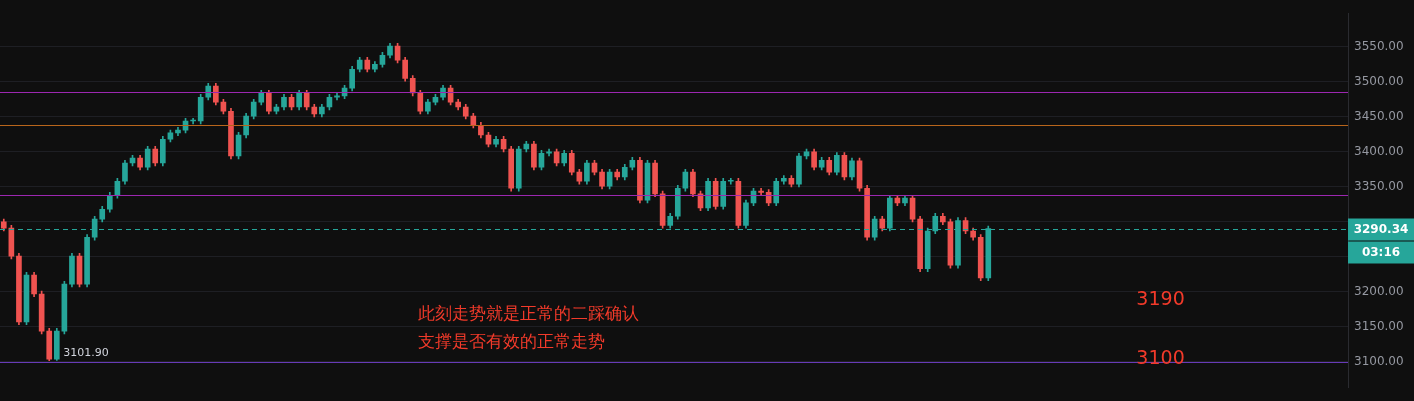 The height and width of the screenshot is (401, 1414). I want to click on annotation: 3101.90, so click(86, 353).